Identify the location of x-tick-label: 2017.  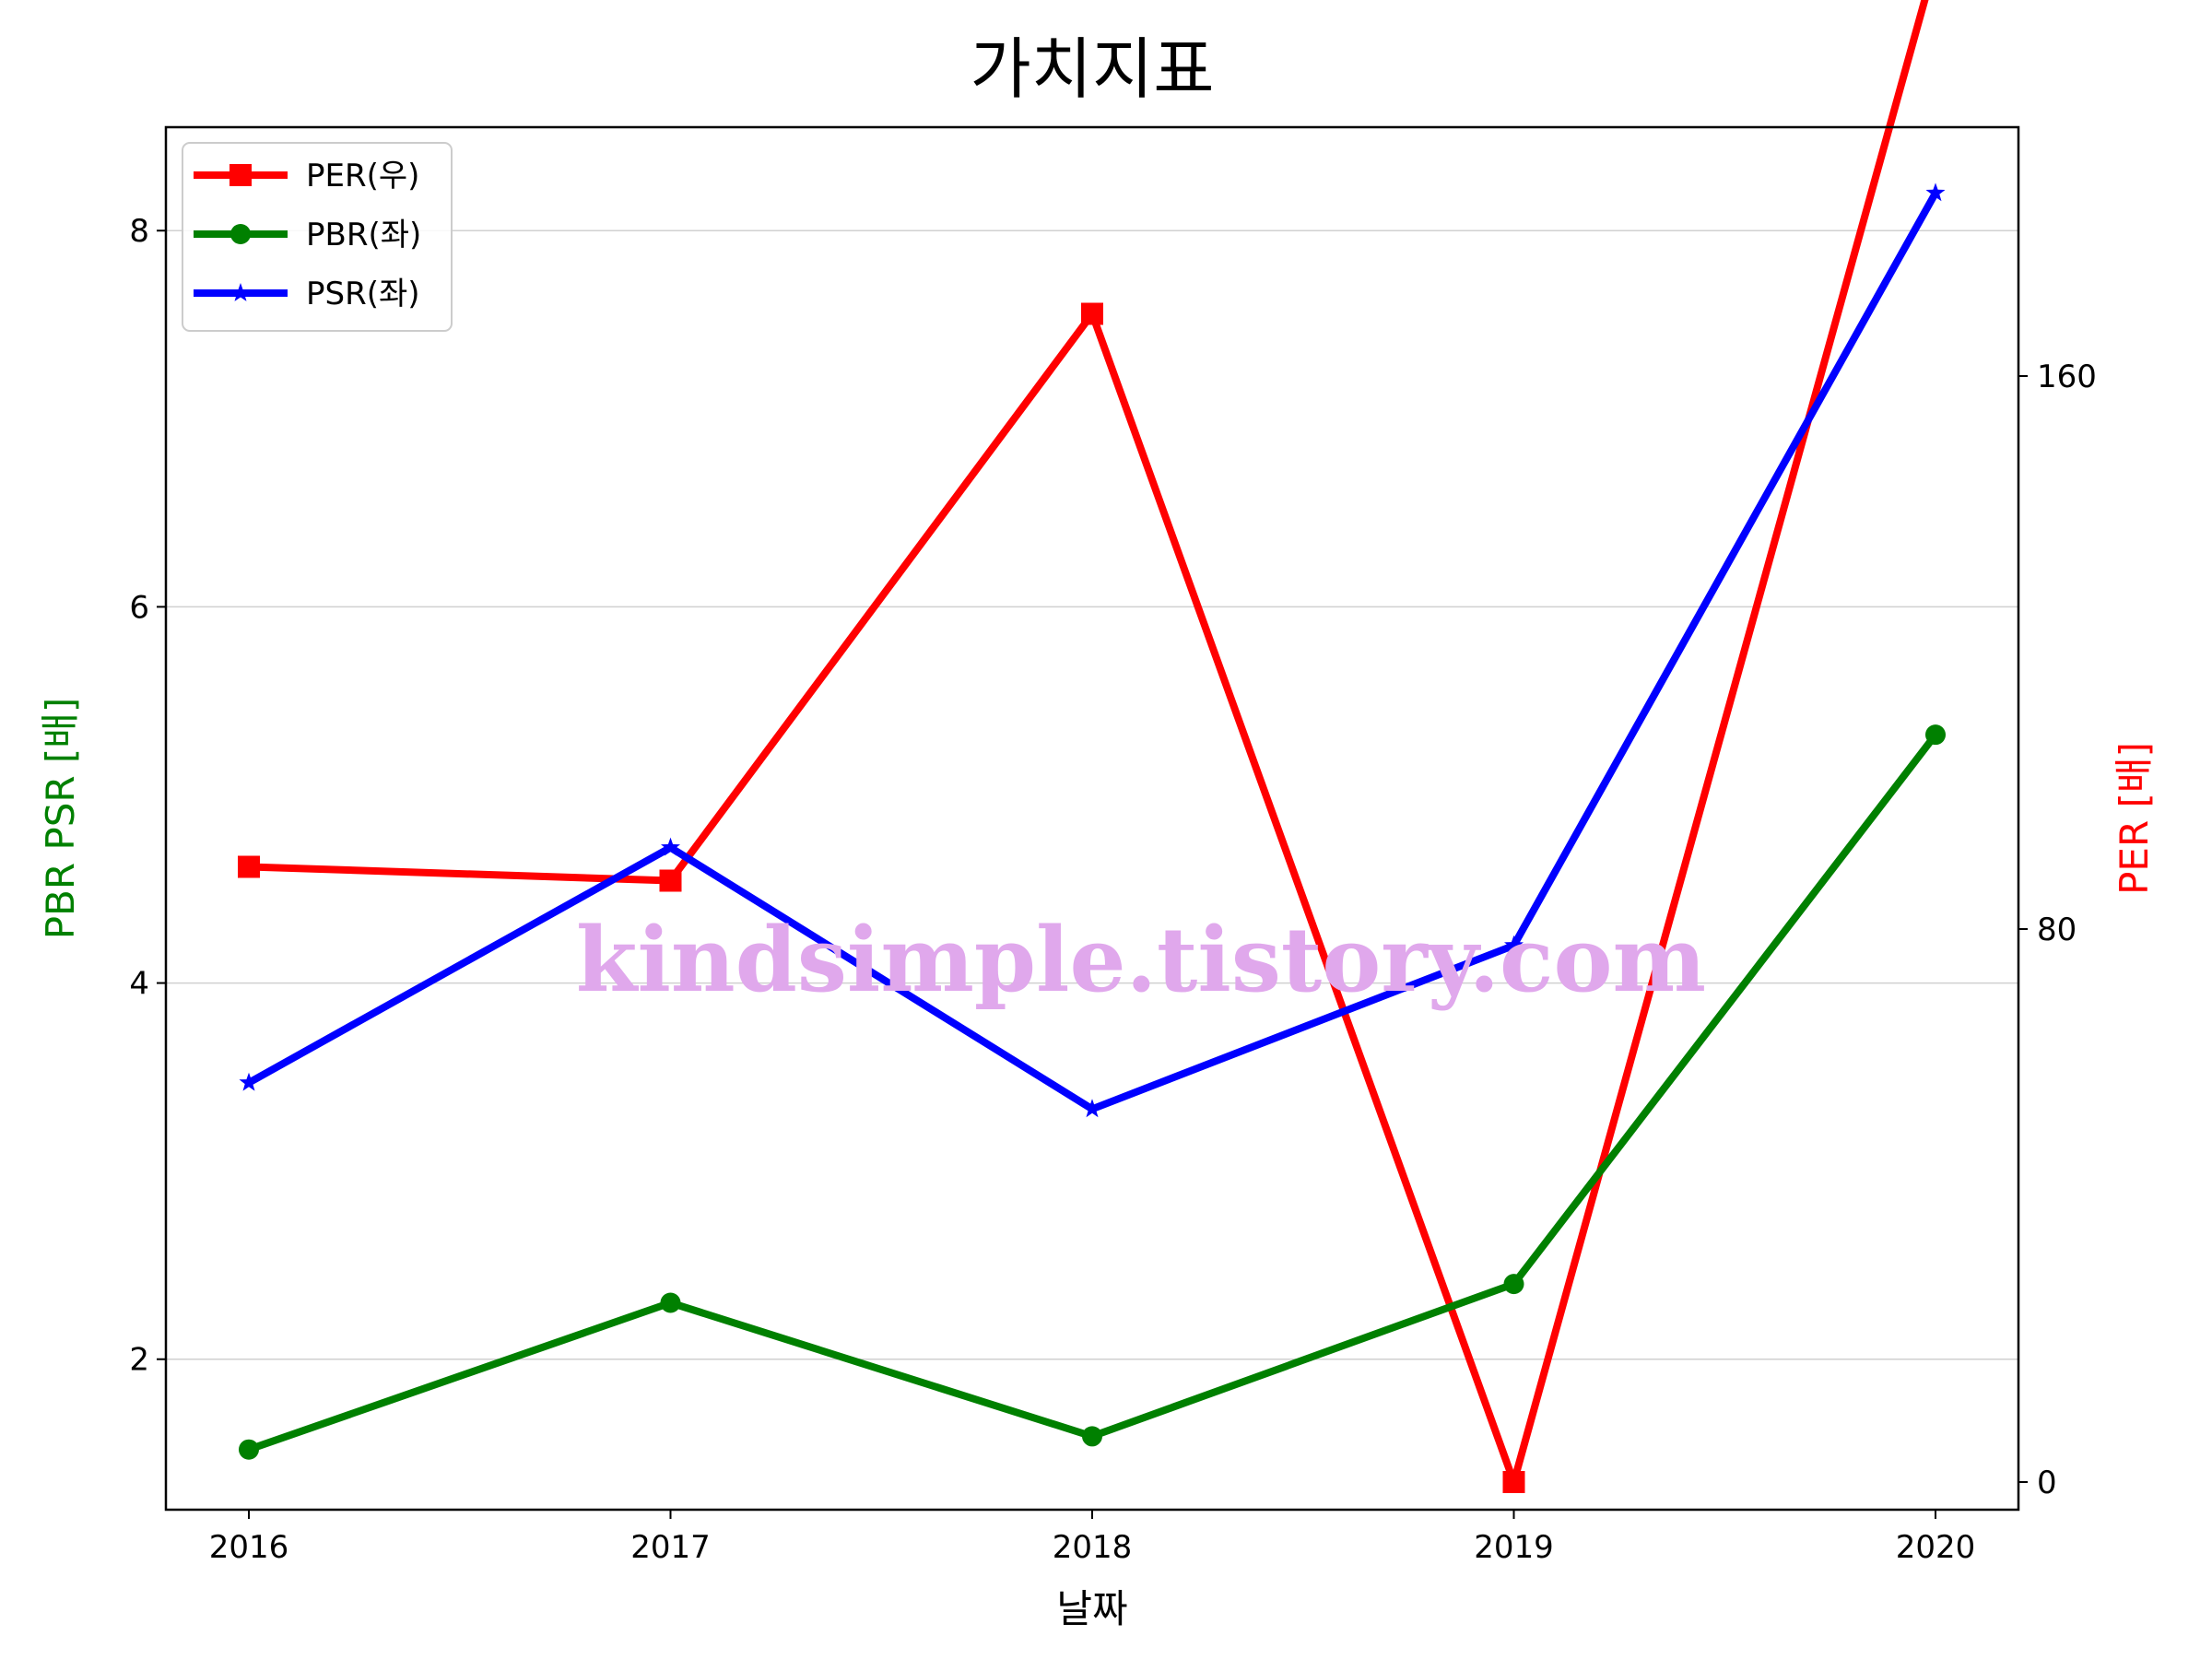
(670, 1547).